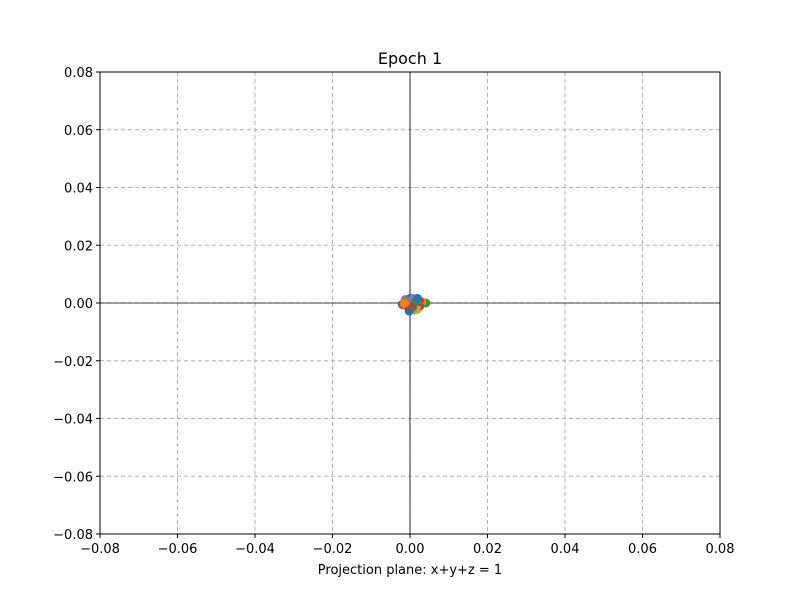 This screenshot has width=800, height=600. I want to click on x-axis-ticks: −0.08 −0.06 −0.04 −0.02 0.00 0.02 0.04 0.06 0.08, so click(407, 545).